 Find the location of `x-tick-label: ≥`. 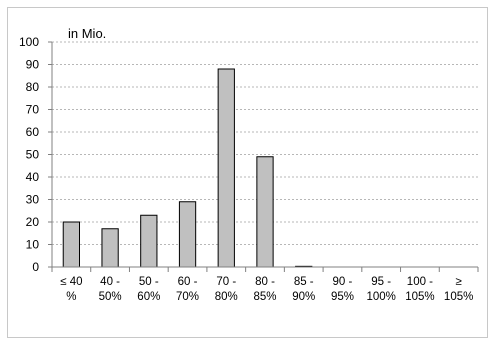

x-tick-label: ≥ is located at coordinates (458, 282).